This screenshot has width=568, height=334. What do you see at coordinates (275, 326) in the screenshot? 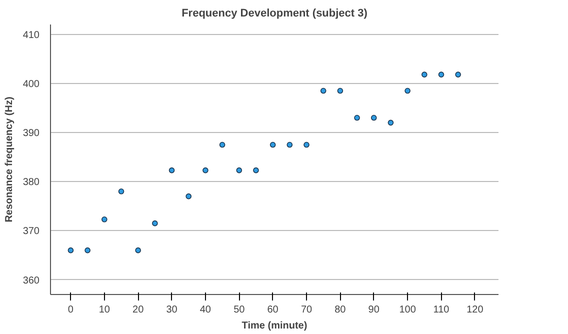
I see `x-axis-title: Time (minute)` at bounding box center [275, 326].